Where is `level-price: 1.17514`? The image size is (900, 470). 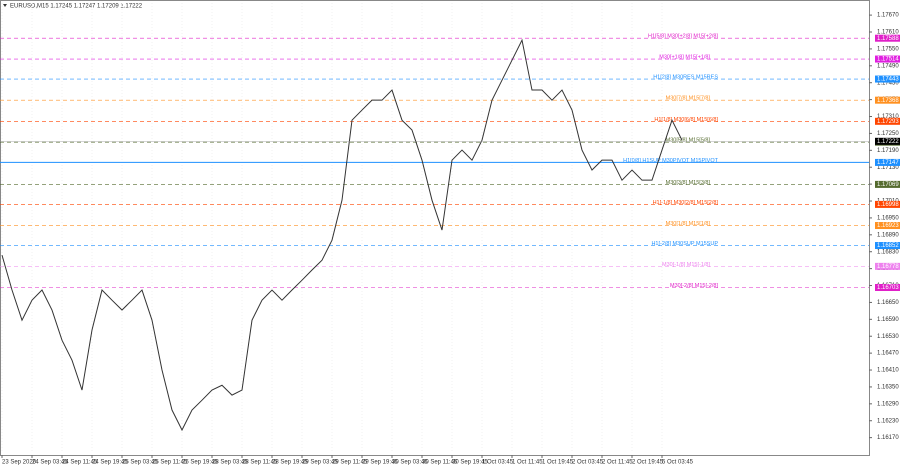
level-price: 1.17514 is located at coordinates (888, 60).